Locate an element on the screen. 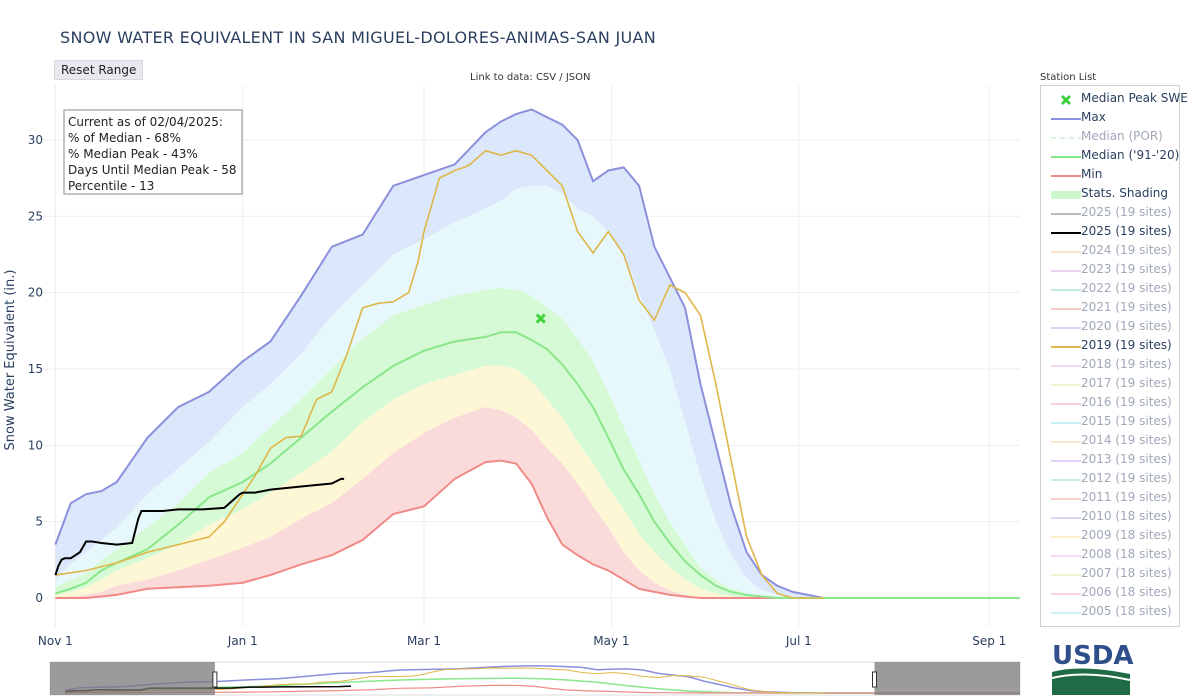  legend-item: 2016 (19 sites) is located at coordinates (1111, 403).